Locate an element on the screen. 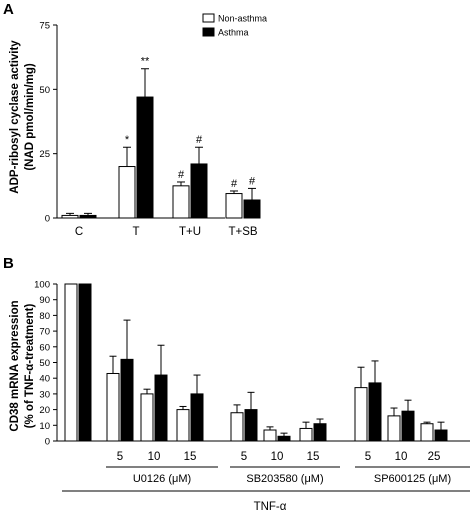  panel-b-letter: B is located at coordinates (8, 263).